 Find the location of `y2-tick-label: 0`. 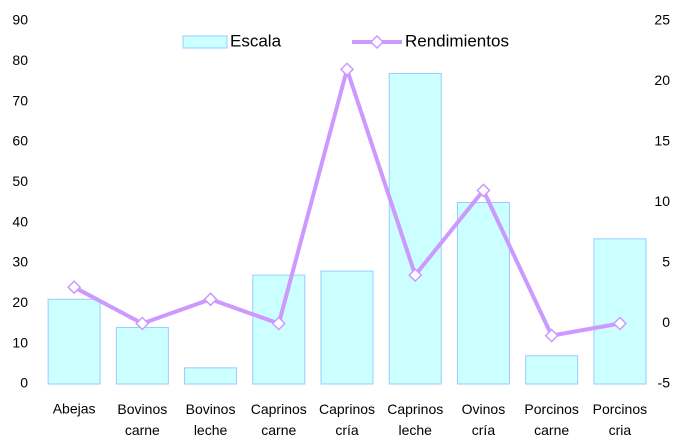

y2-tick-label: 0 is located at coordinates (666, 322).